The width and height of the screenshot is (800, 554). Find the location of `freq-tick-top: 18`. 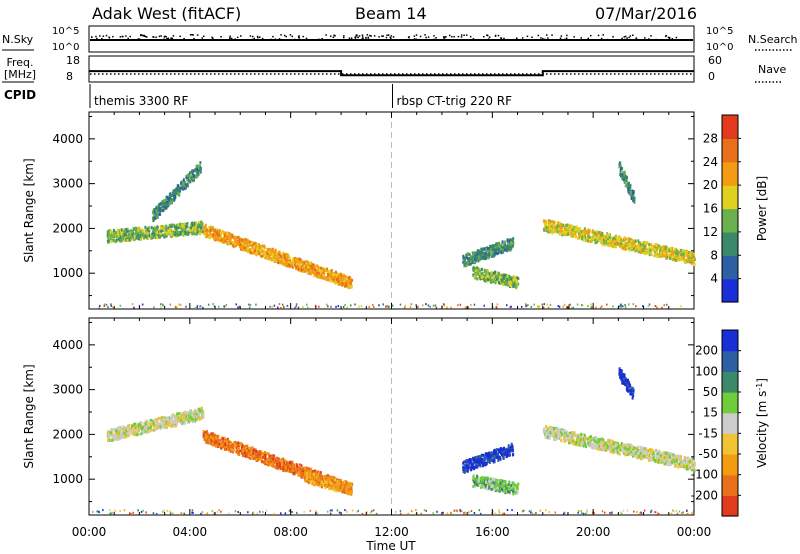

freq-tick-top: 18 is located at coordinates (73, 60).